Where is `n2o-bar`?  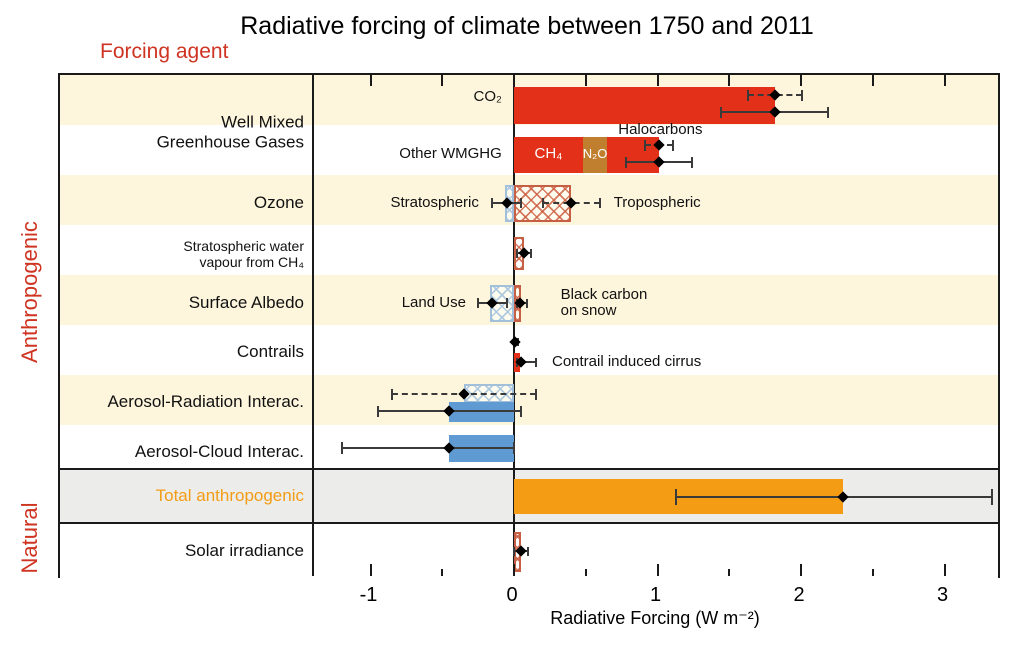 n2o-bar is located at coordinates (595, 155).